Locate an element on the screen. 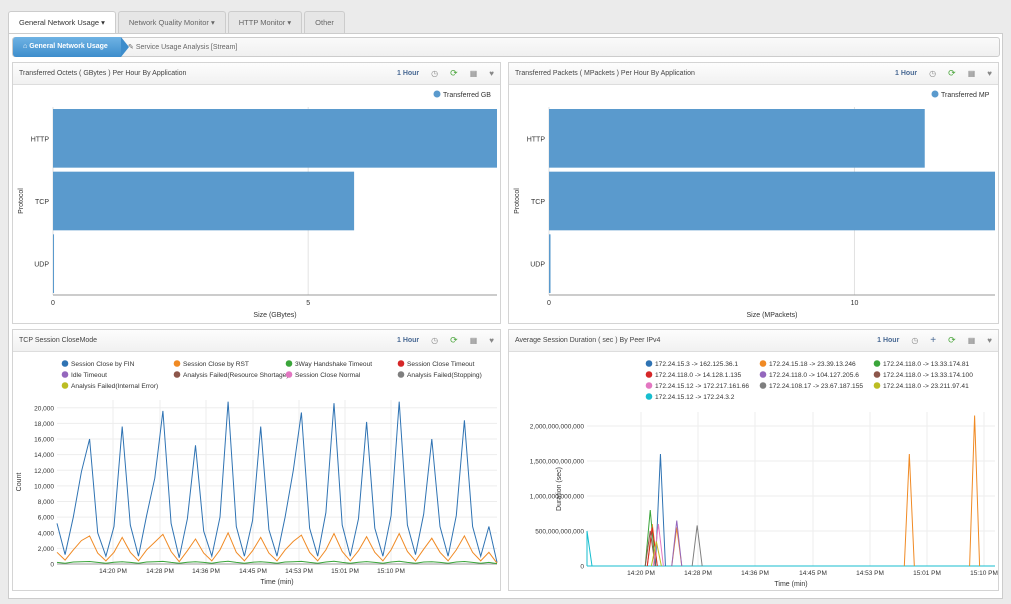  y-tick-label: 2,000 is located at coordinates (46, 549).